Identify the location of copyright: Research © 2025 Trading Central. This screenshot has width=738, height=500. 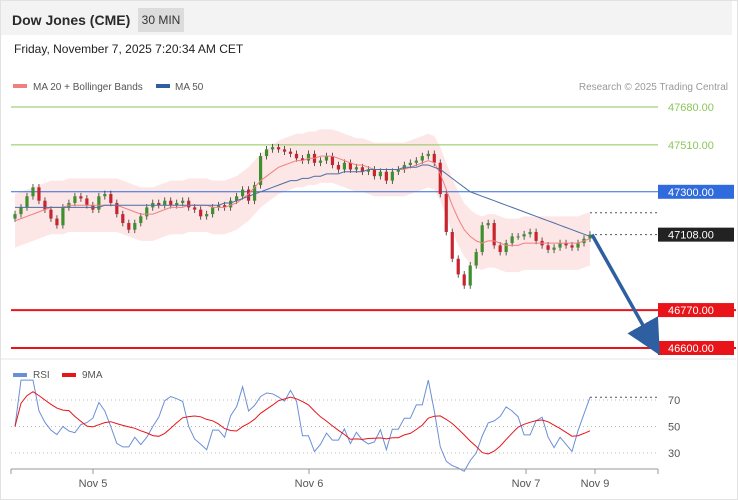
(653, 87).